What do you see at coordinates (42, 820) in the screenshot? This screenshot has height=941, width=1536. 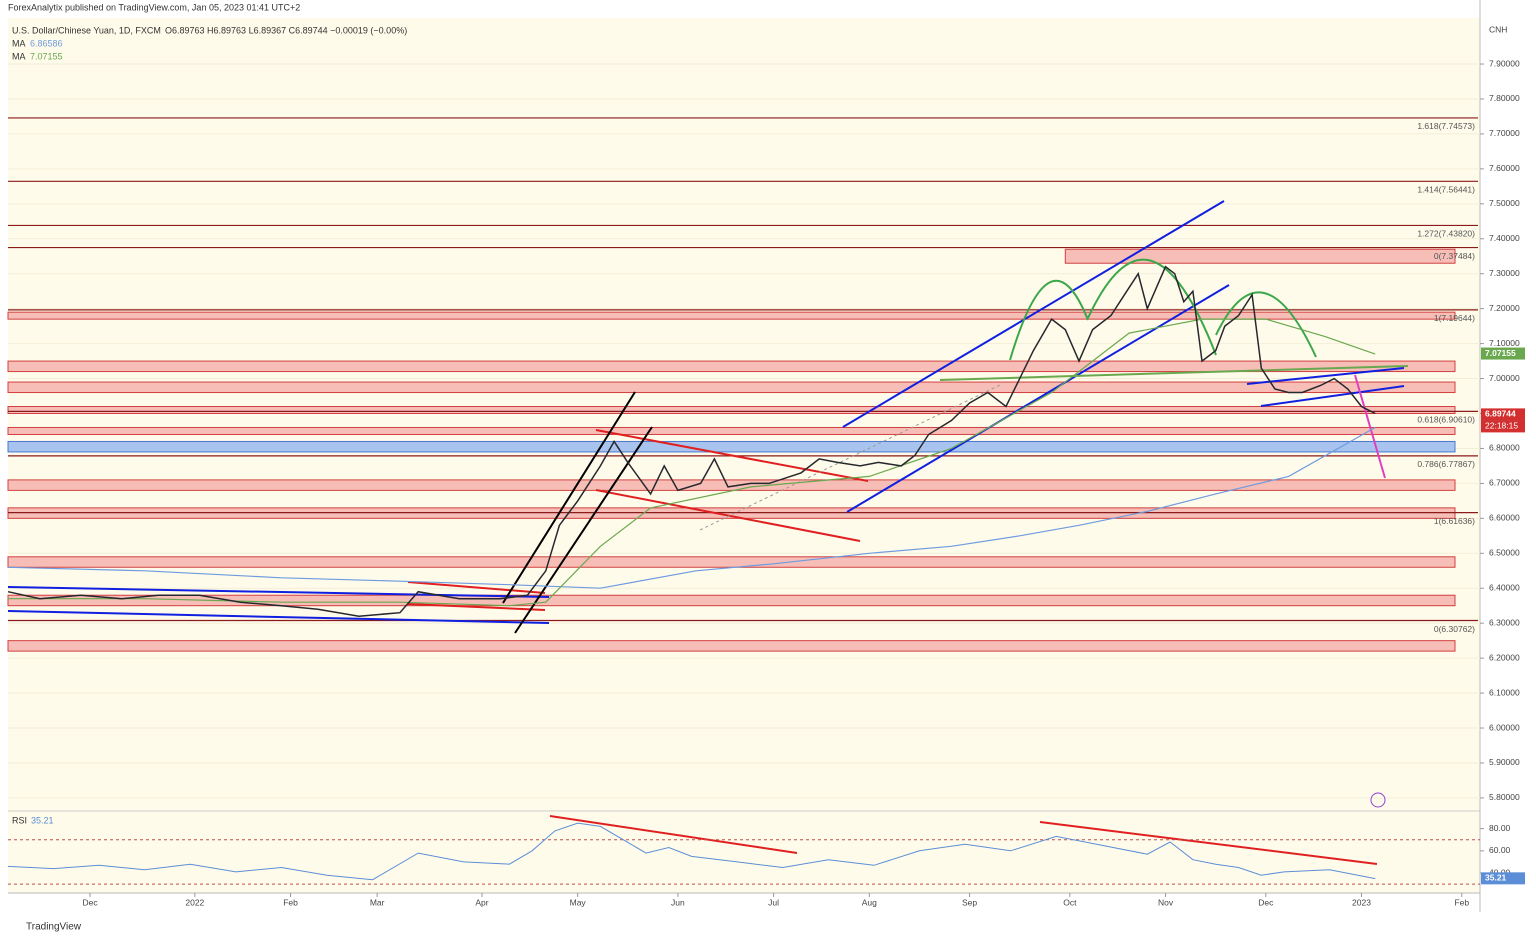 I see `rsi-value: 35.21` at bounding box center [42, 820].